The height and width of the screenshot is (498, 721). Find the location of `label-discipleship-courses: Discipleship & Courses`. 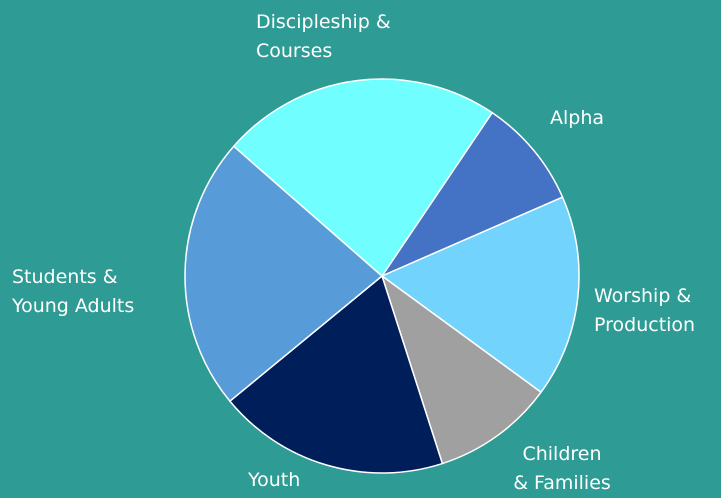

label-discipleship-courses: Discipleship & Courses is located at coordinates (323, 37).